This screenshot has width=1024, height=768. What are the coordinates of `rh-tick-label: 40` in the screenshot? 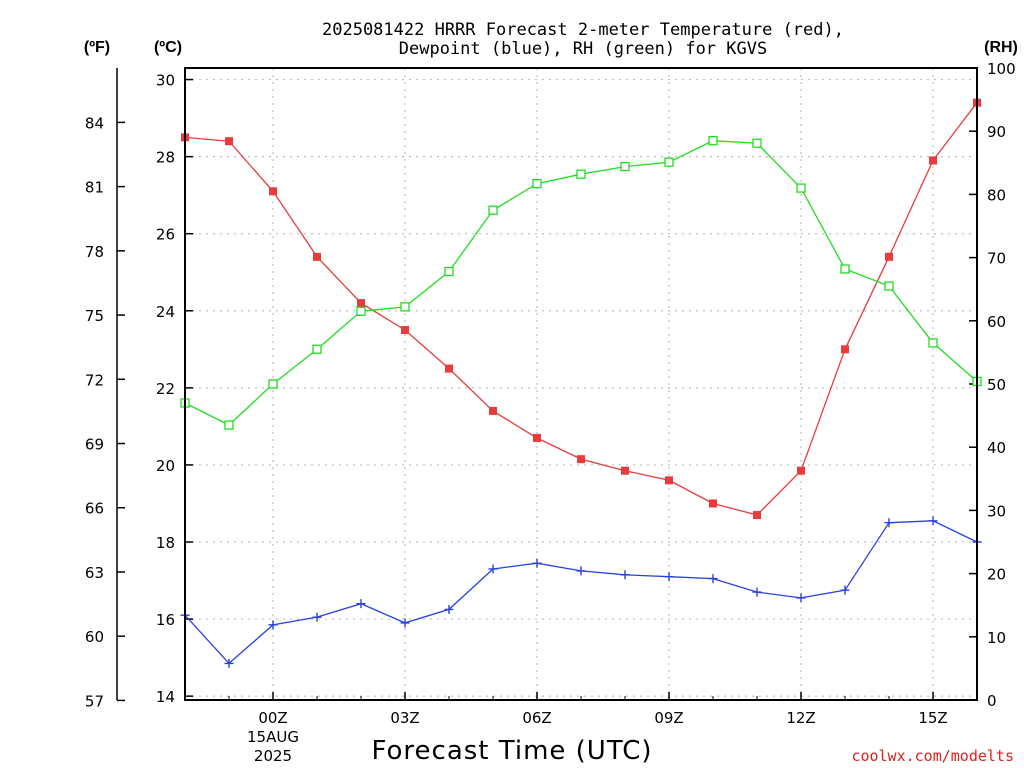 It's located at (996, 448).